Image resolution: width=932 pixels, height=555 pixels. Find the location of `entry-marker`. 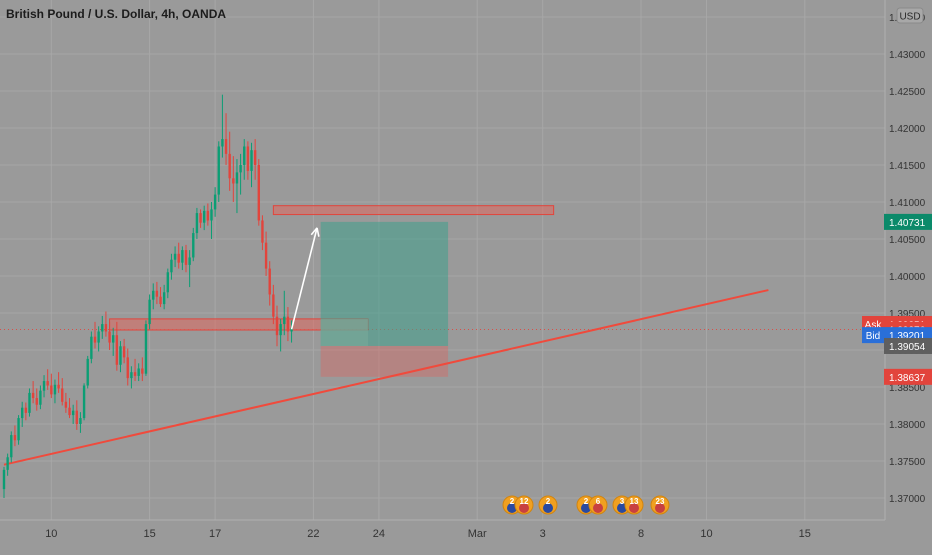

entry-marker is located at coordinates (344, 332).